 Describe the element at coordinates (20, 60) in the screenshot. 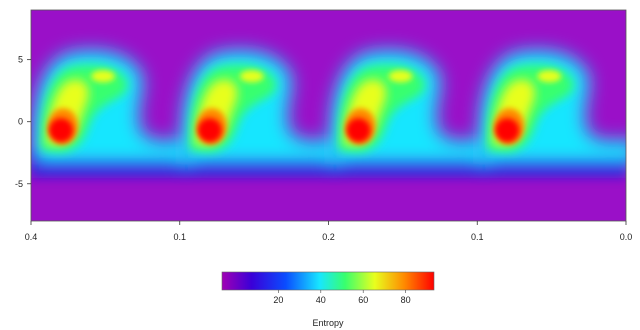

I see `y-tick-label: 5` at that location.